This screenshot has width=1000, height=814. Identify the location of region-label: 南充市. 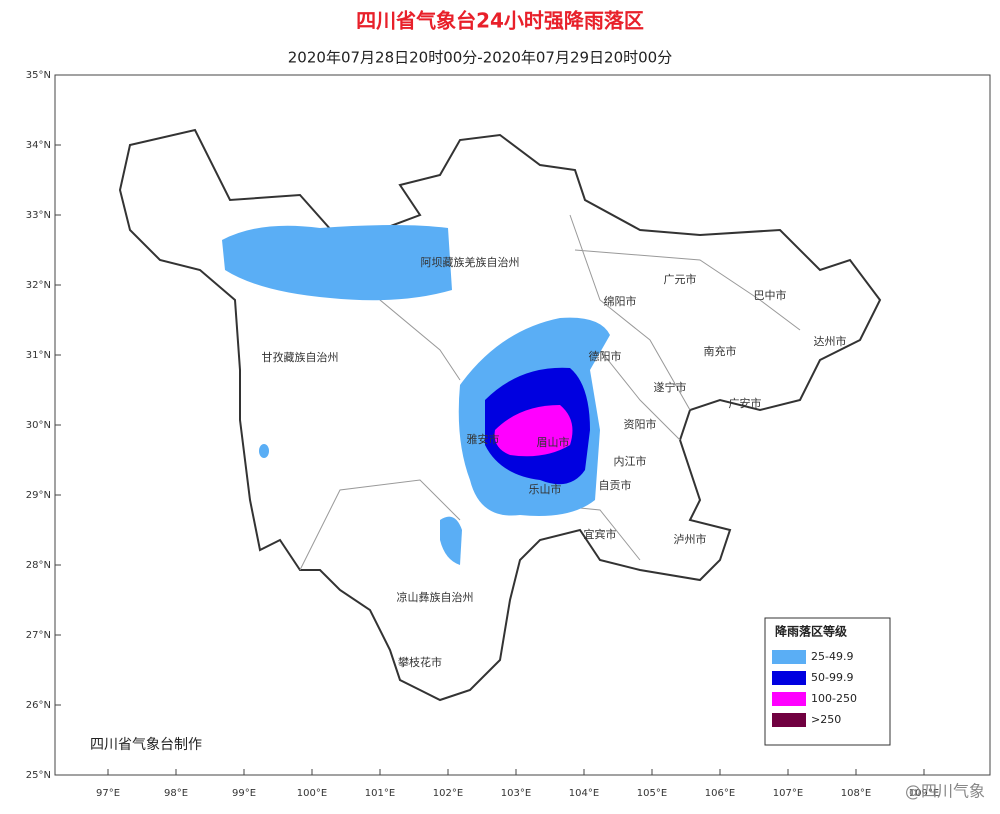
(720, 351).